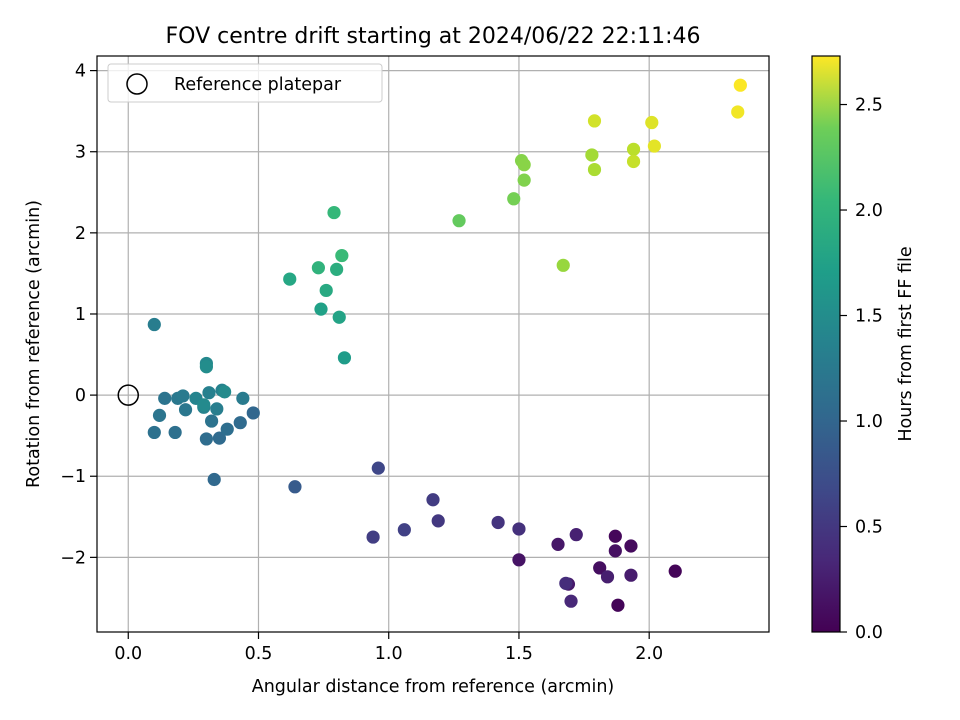 Image resolution: width=960 pixels, height=720 pixels. Describe the element at coordinates (73, 477) in the screenshot. I see `y-tick-label: −1` at that location.